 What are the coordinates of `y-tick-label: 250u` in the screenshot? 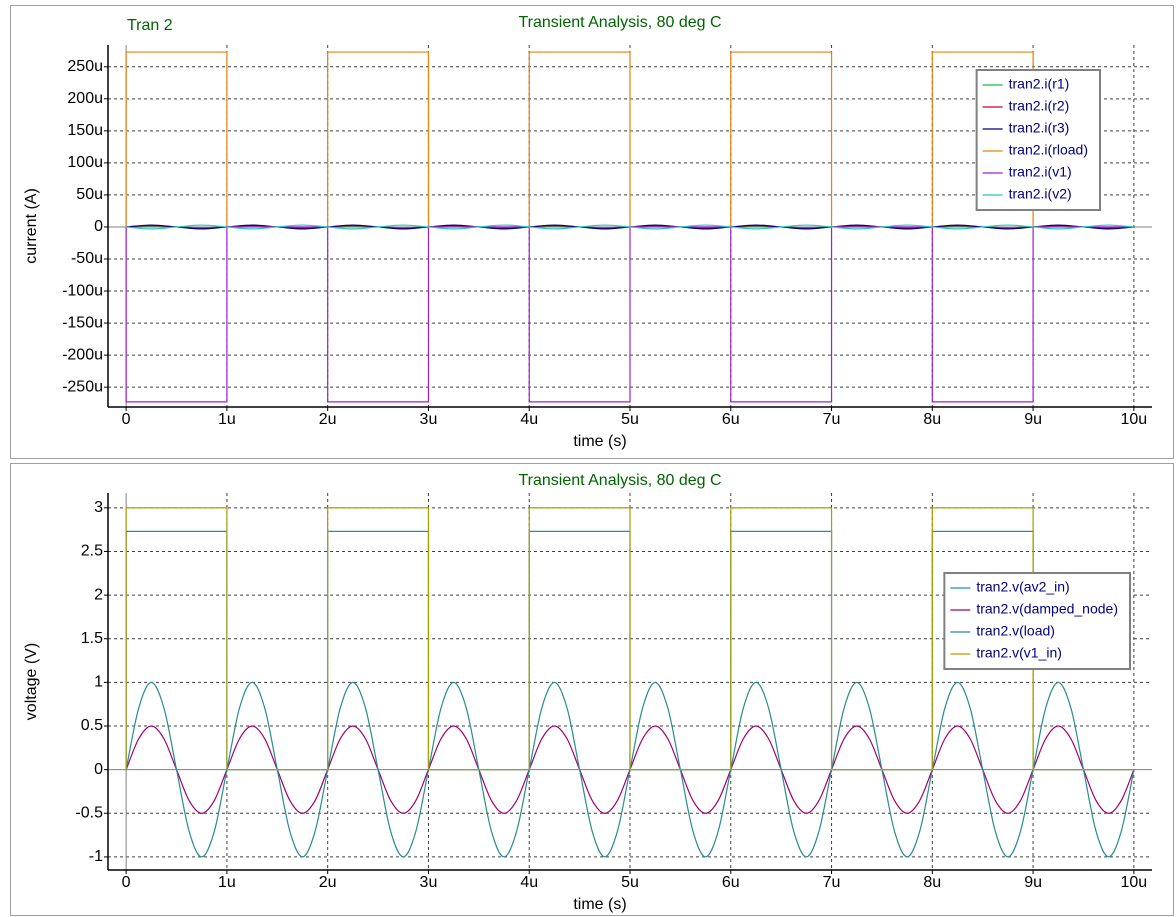 It's located at (85, 66).